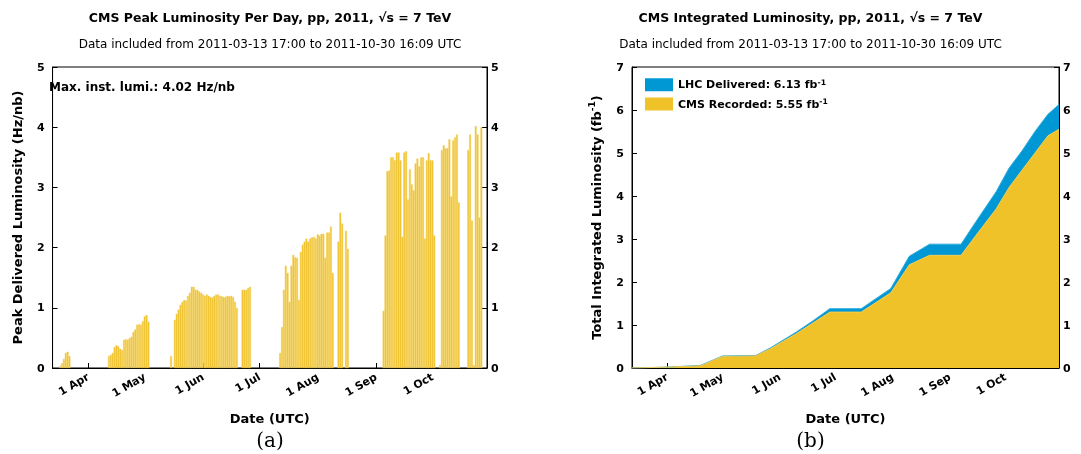  What do you see at coordinates (595, 217) in the screenshot?
I see `y-axis-title: Total Integrated Luminosity (fb-1)` at bounding box center [595, 217].